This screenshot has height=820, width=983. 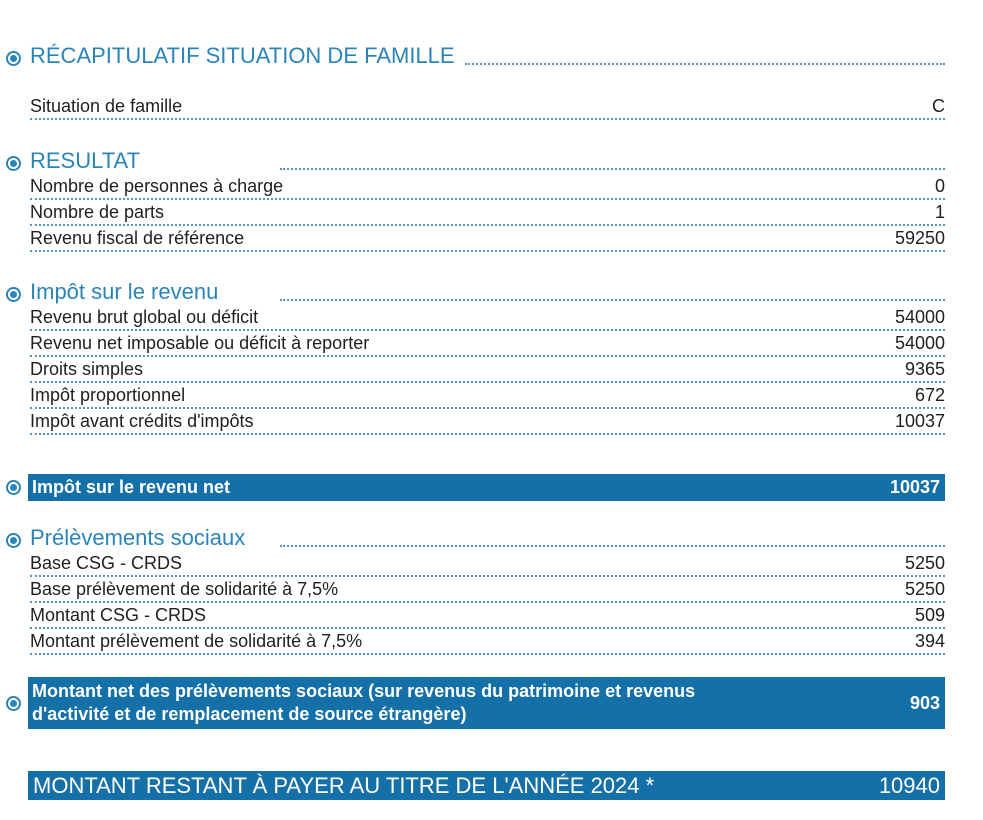 What do you see at coordinates (939, 186) in the screenshot?
I see `row-value: 0` at bounding box center [939, 186].